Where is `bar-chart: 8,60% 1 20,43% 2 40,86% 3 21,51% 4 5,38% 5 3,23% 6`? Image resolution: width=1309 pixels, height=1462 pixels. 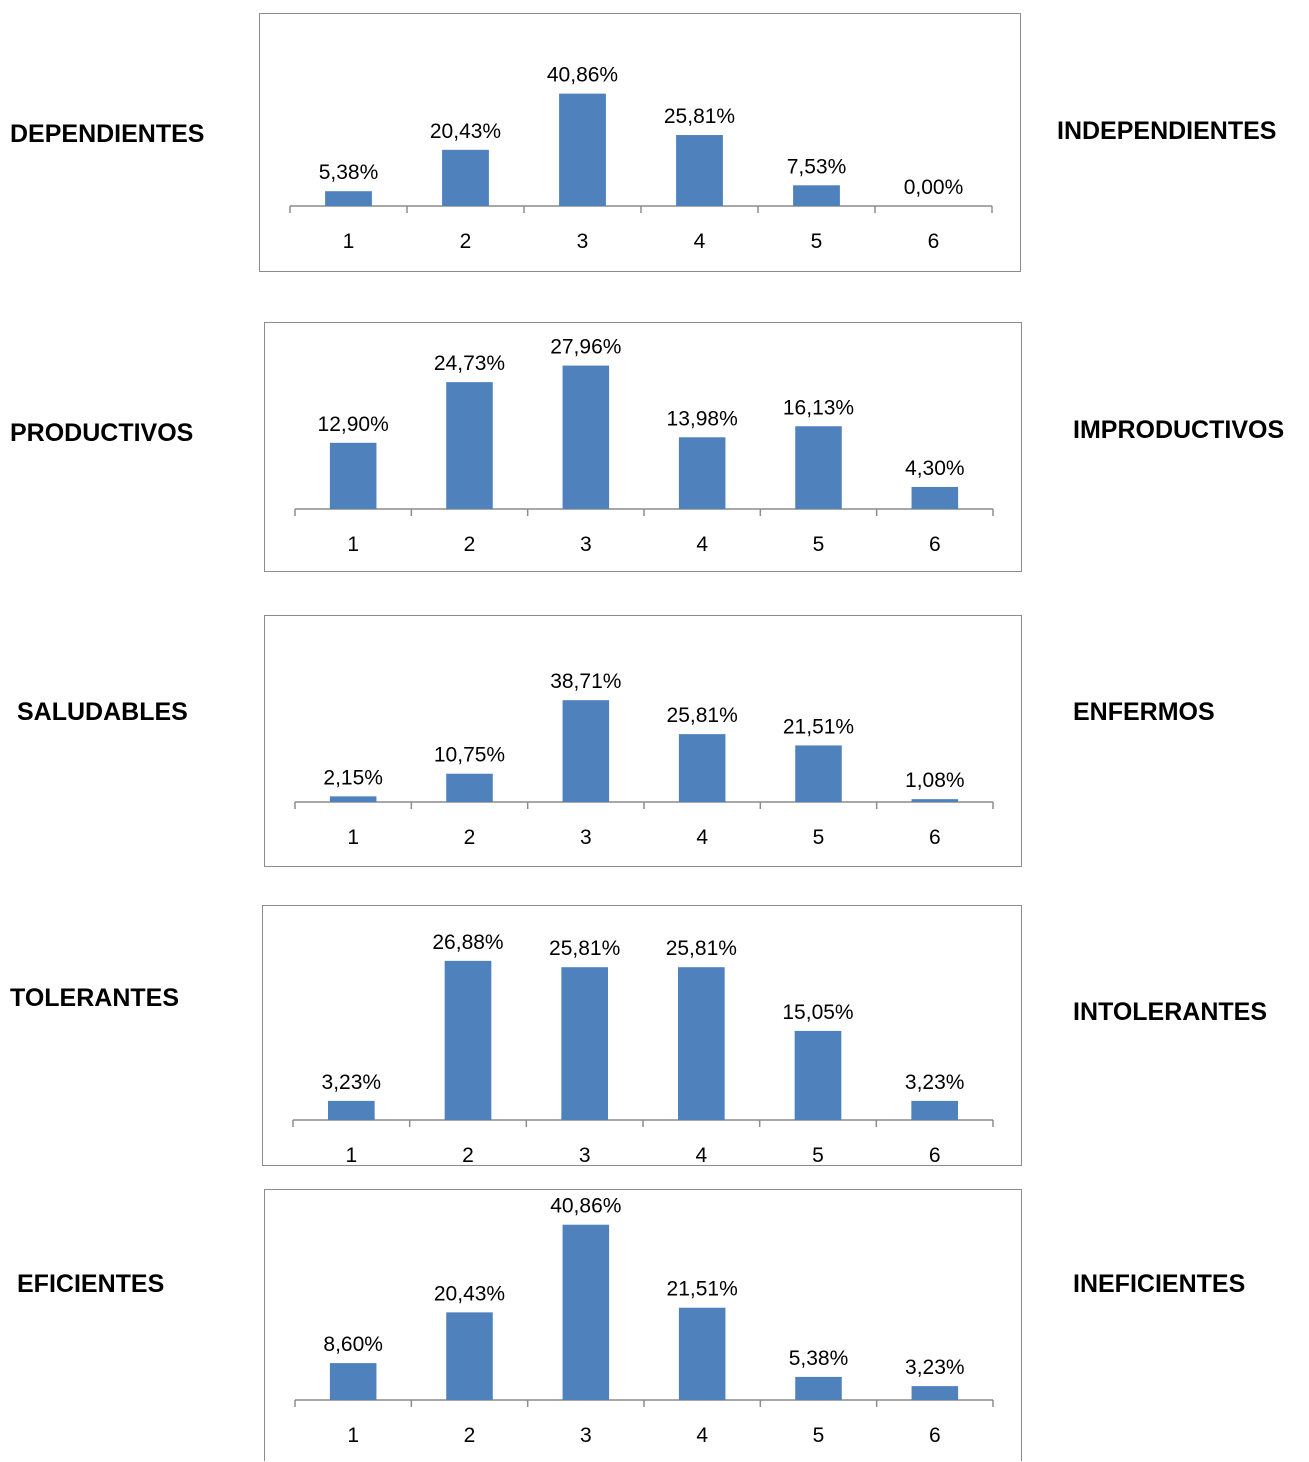
bar-chart: 8,60% 1 20,43% 2 40,86% 3 21,51% 4 5,38% 5 3,23% 6 is located at coordinates (643, 1325).